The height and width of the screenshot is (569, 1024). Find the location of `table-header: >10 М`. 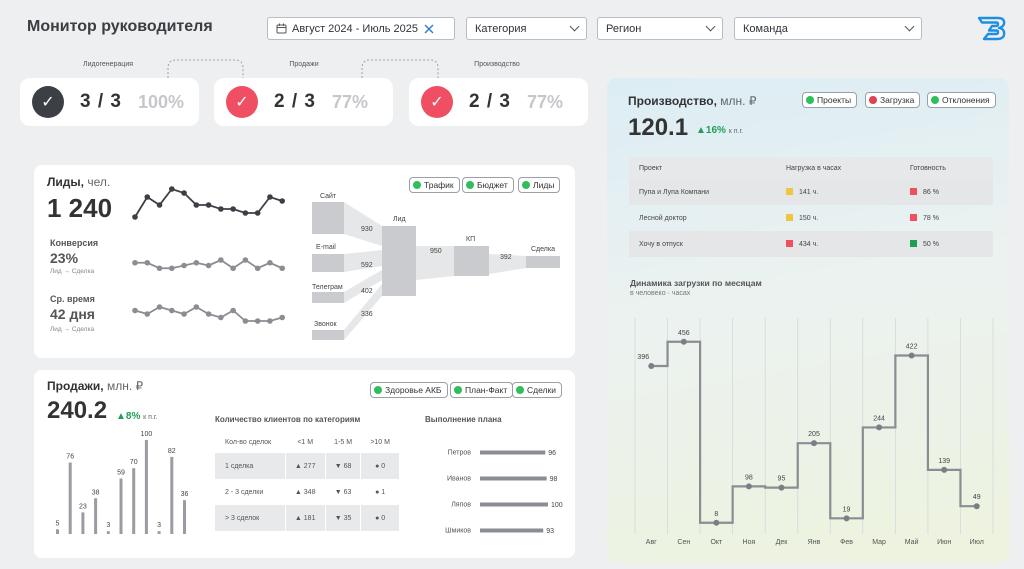

table-header: >10 М is located at coordinates (380, 442).